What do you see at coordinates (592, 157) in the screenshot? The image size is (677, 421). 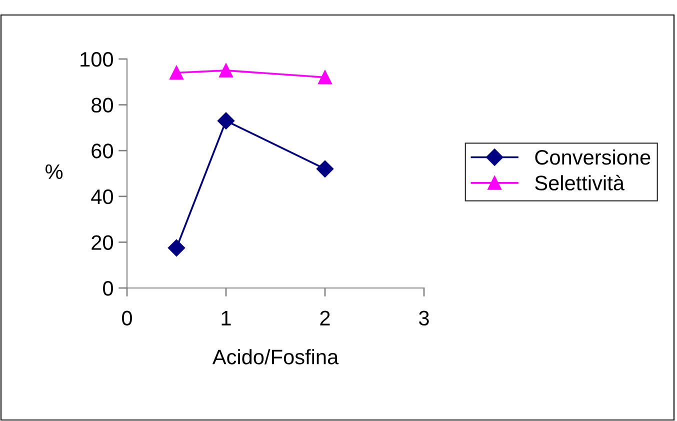 I see `legend-label: Conversione` at bounding box center [592, 157].